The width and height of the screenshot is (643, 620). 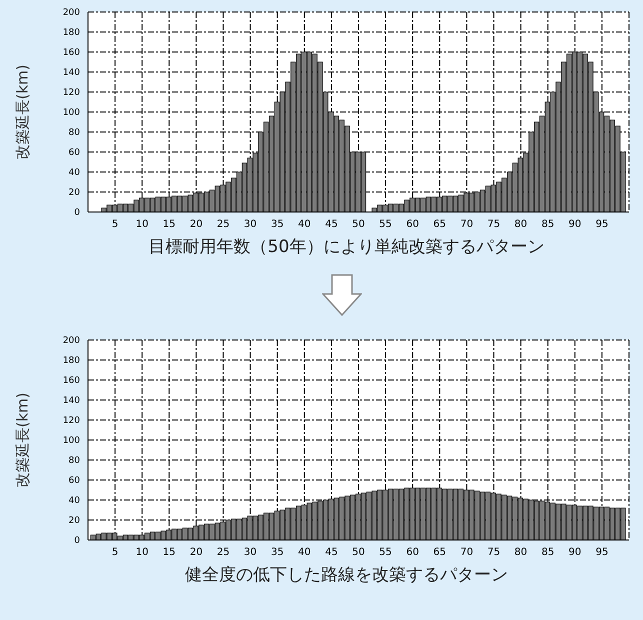 I want to click on x-axis-title: 健全度の低下した路線を改築するパターン, so click(x=346, y=575).